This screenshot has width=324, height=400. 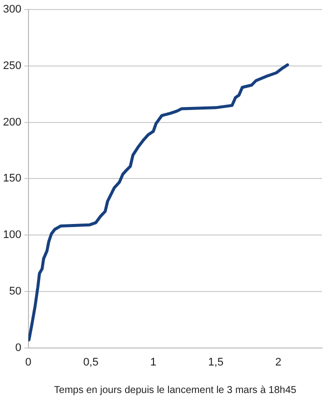 What do you see at coordinates (12, 122) in the screenshot?
I see `y-tick-label: 200` at bounding box center [12, 122].